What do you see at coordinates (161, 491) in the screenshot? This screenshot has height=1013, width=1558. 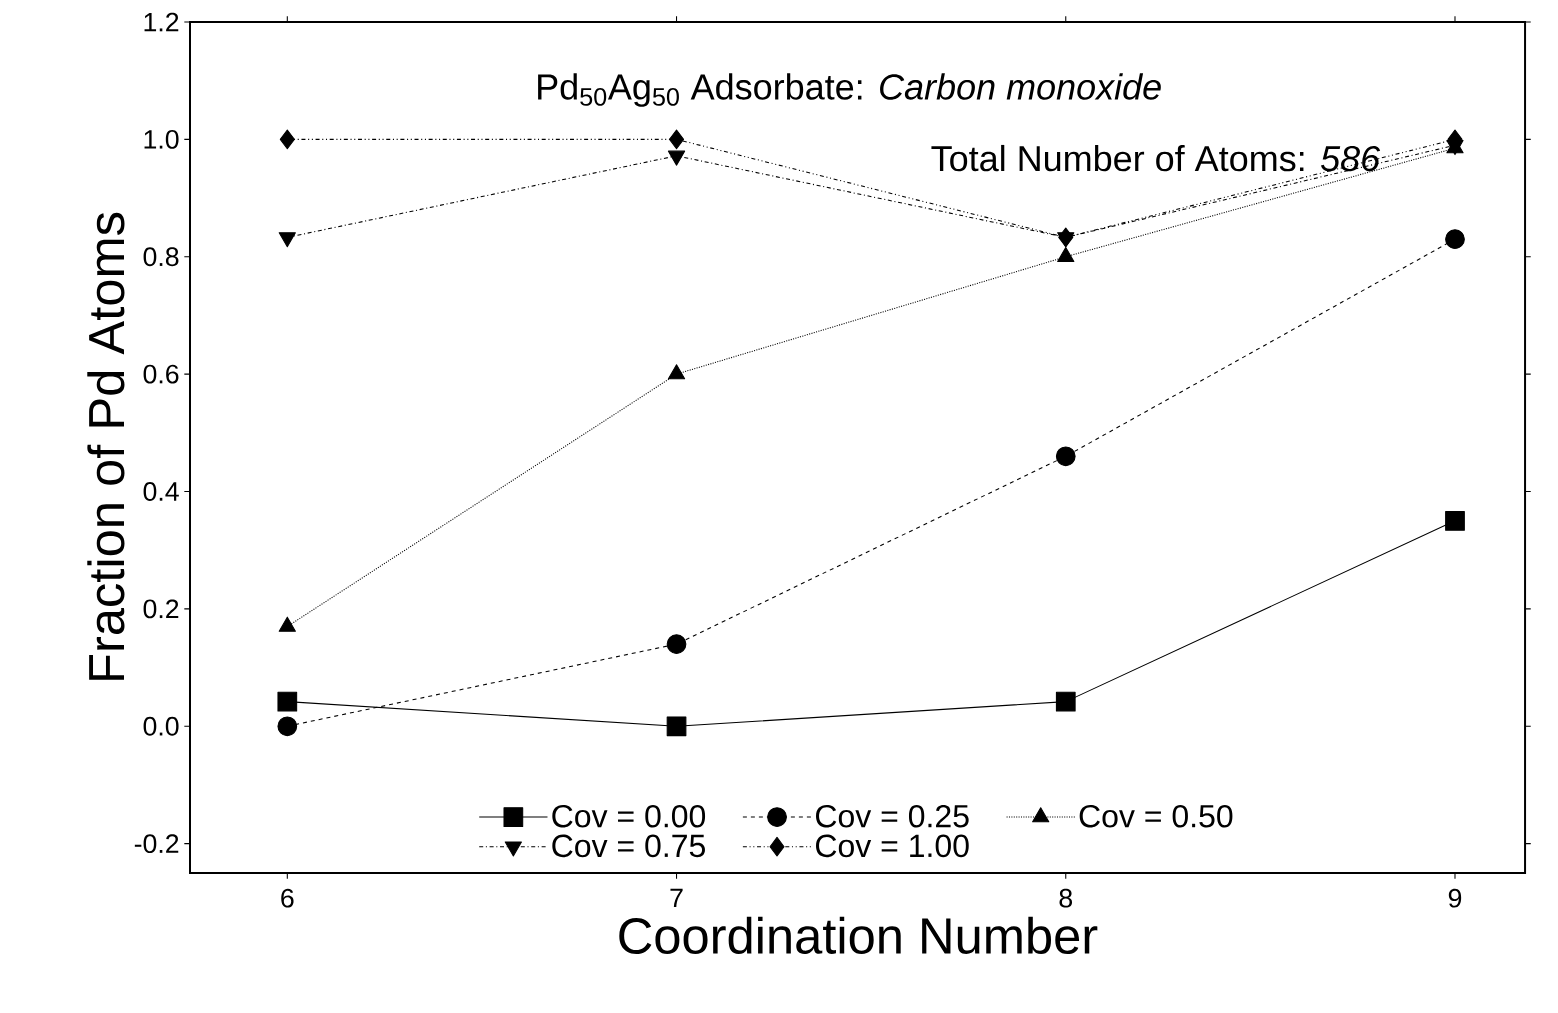 I see `y-tick-label: 0.4` at bounding box center [161, 491].